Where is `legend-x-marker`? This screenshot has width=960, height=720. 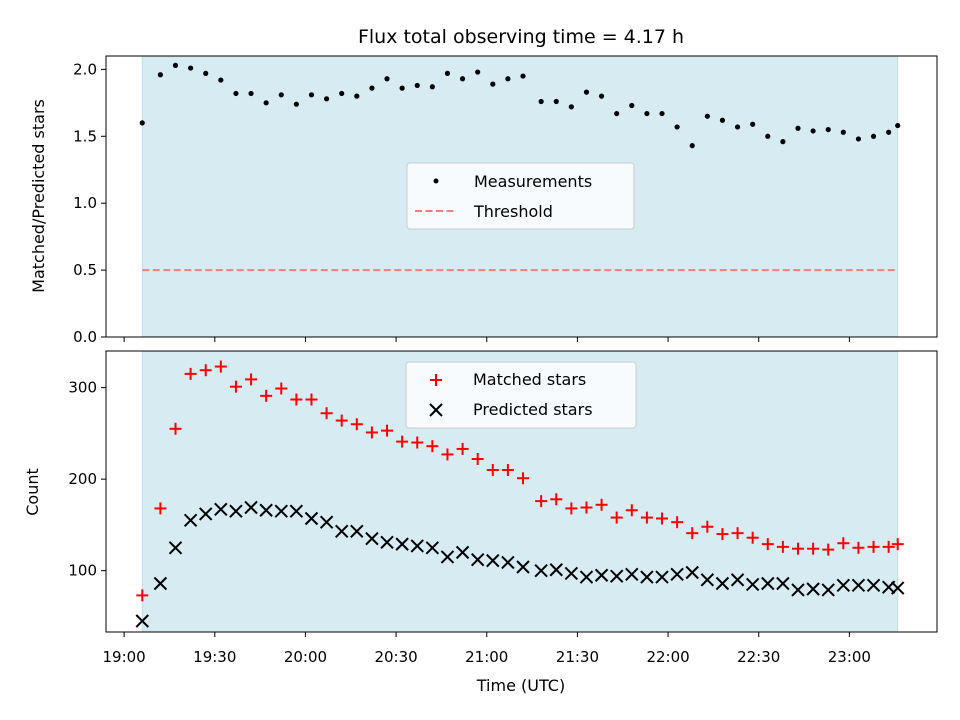
legend-x-marker is located at coordinates (436, 410).